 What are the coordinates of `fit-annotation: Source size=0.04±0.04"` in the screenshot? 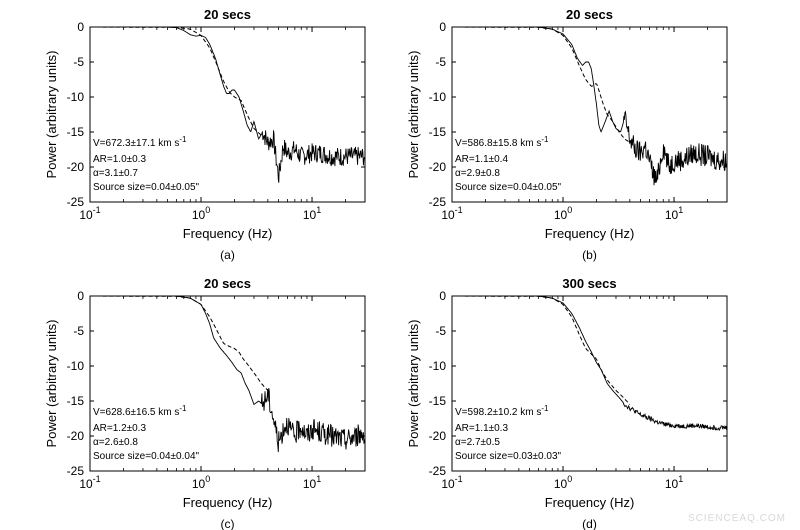 It's located at (146, 456).